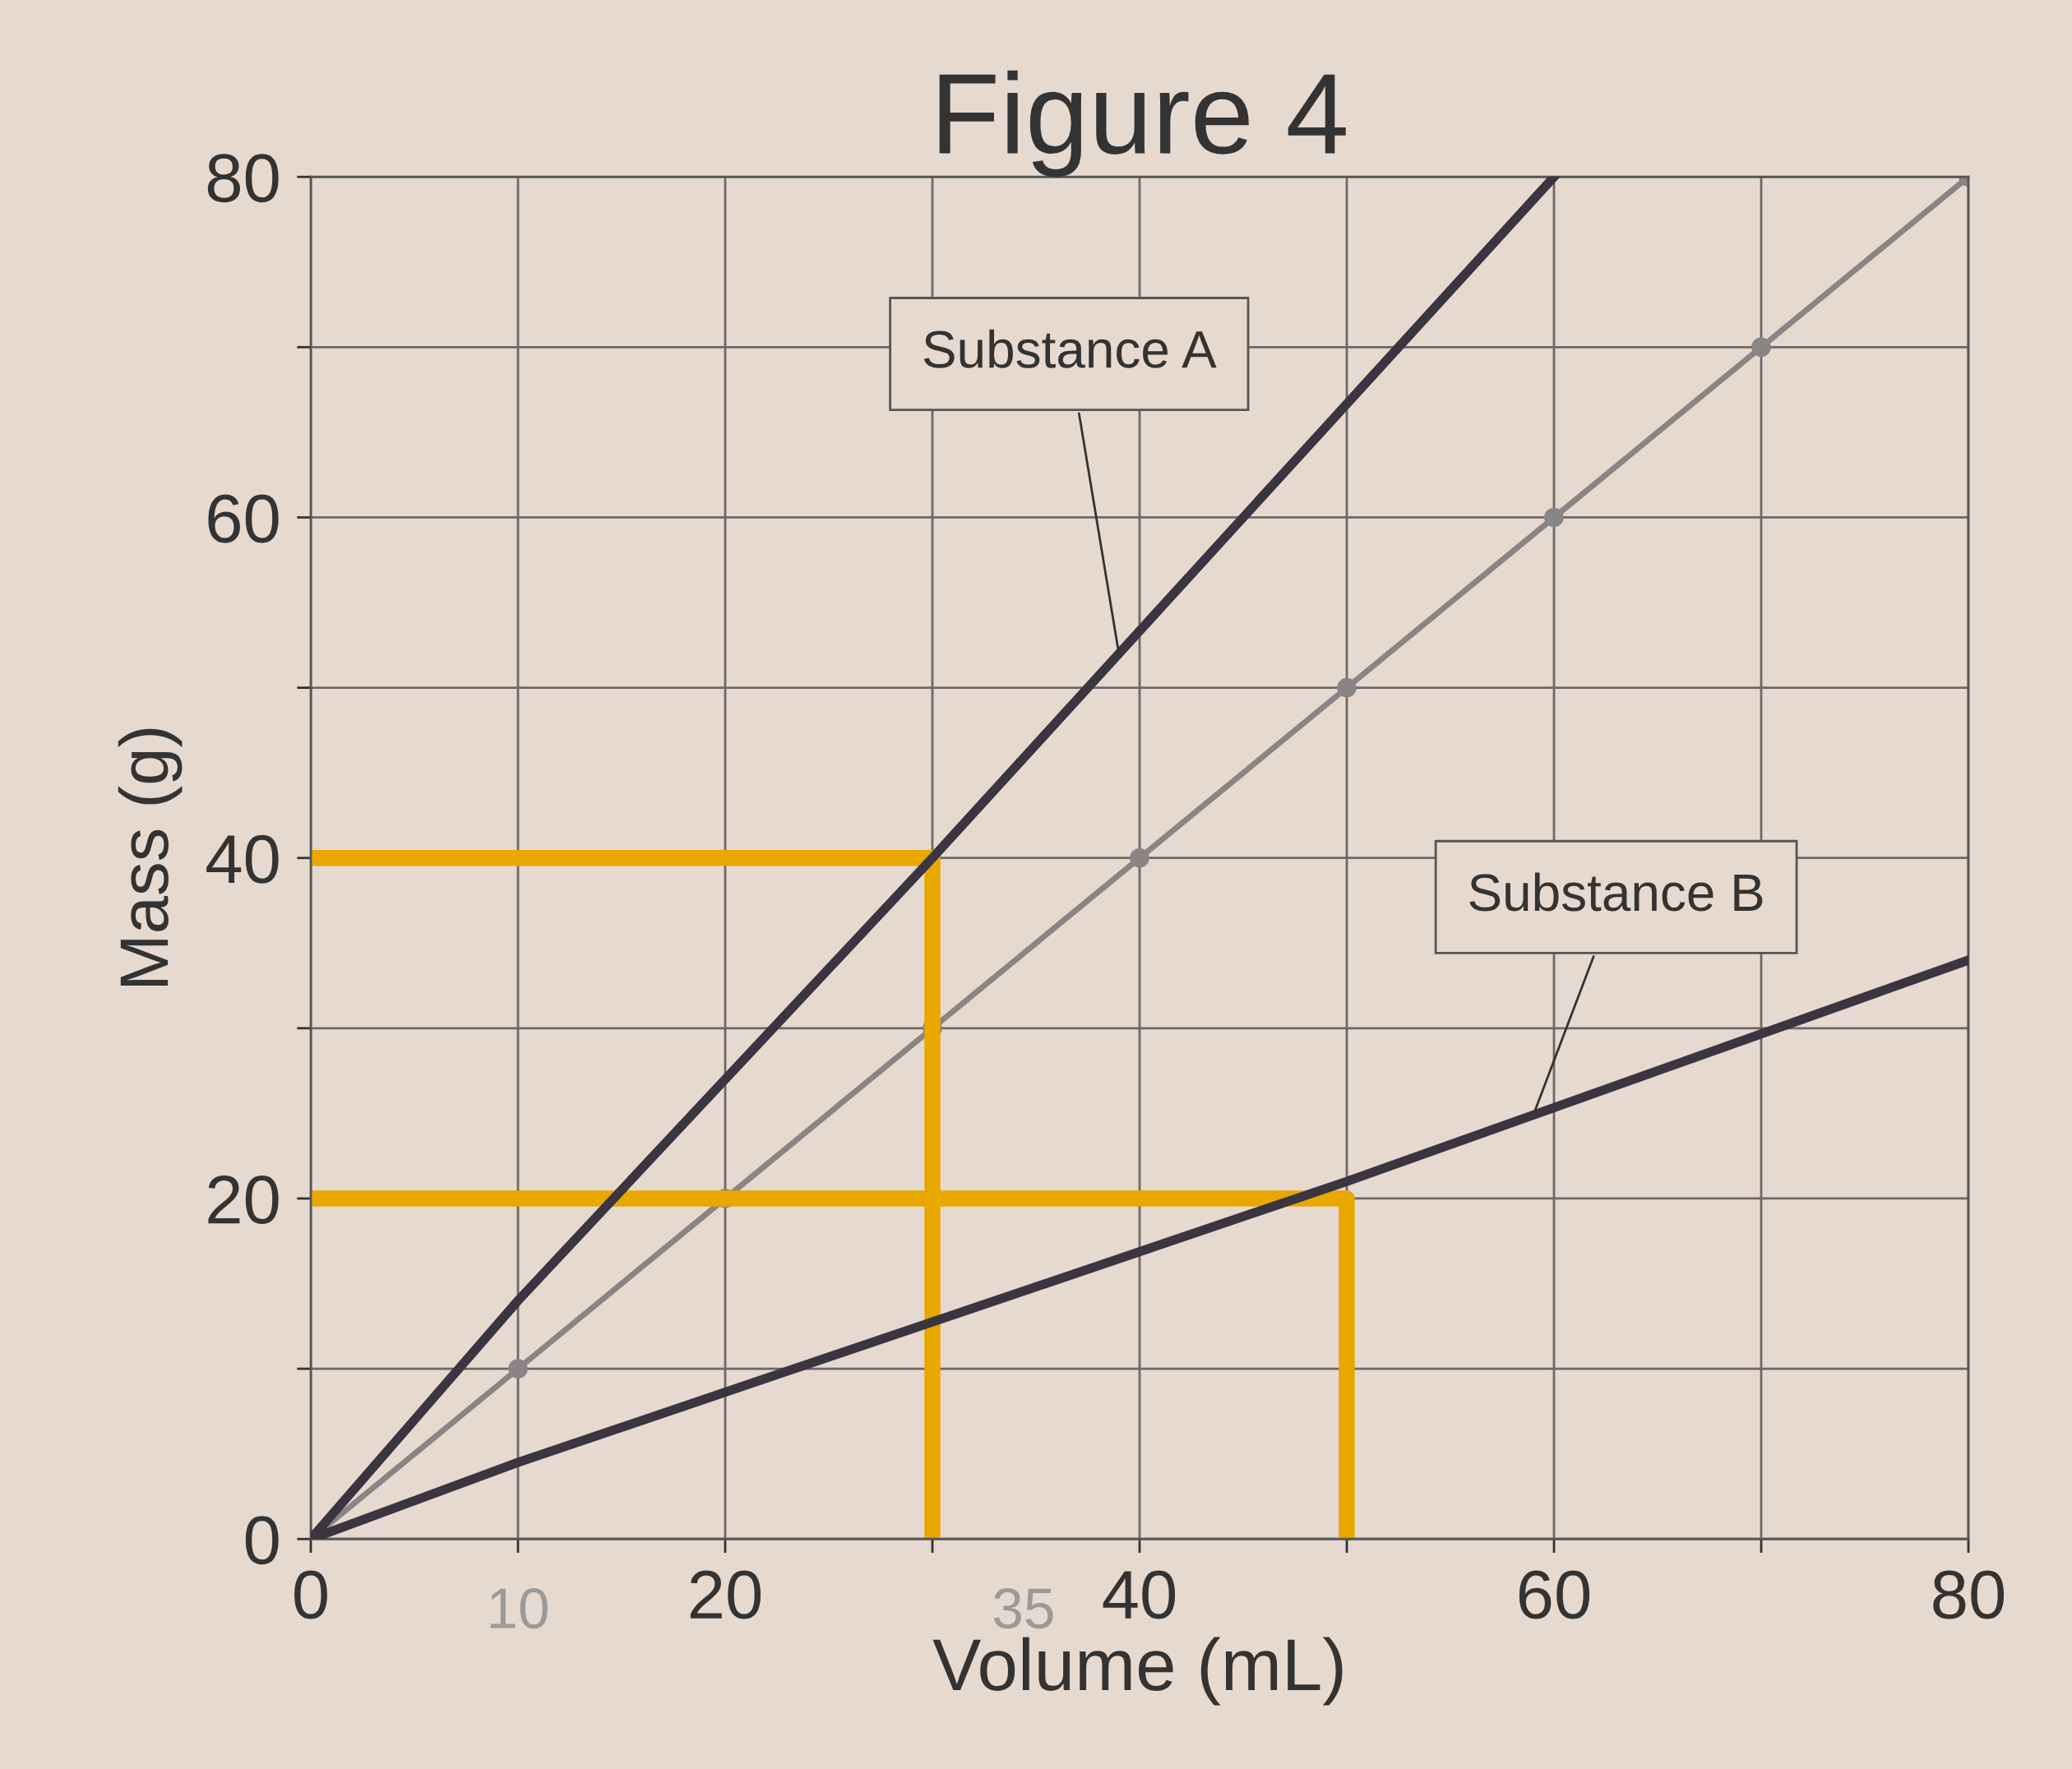  I want to click on chart-title: Figure 4, so click(1142, 124).